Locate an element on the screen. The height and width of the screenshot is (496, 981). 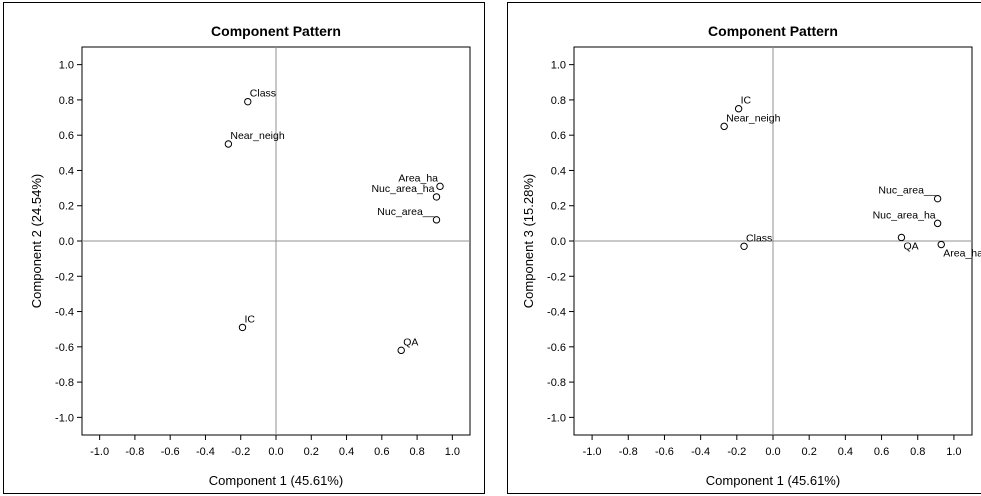
y-axis-label: Component 3 (15.28%) is located at coordinates (528, 241).